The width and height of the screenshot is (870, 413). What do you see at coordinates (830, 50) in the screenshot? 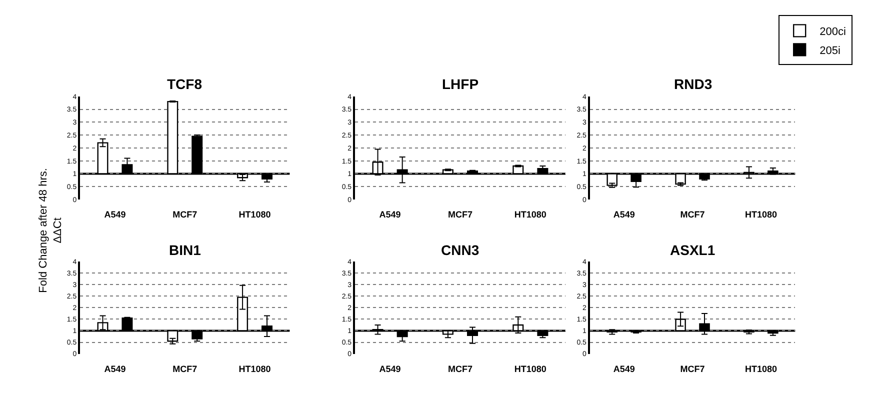
I see `legend-label: 205i` at bounding box center [830, 50].